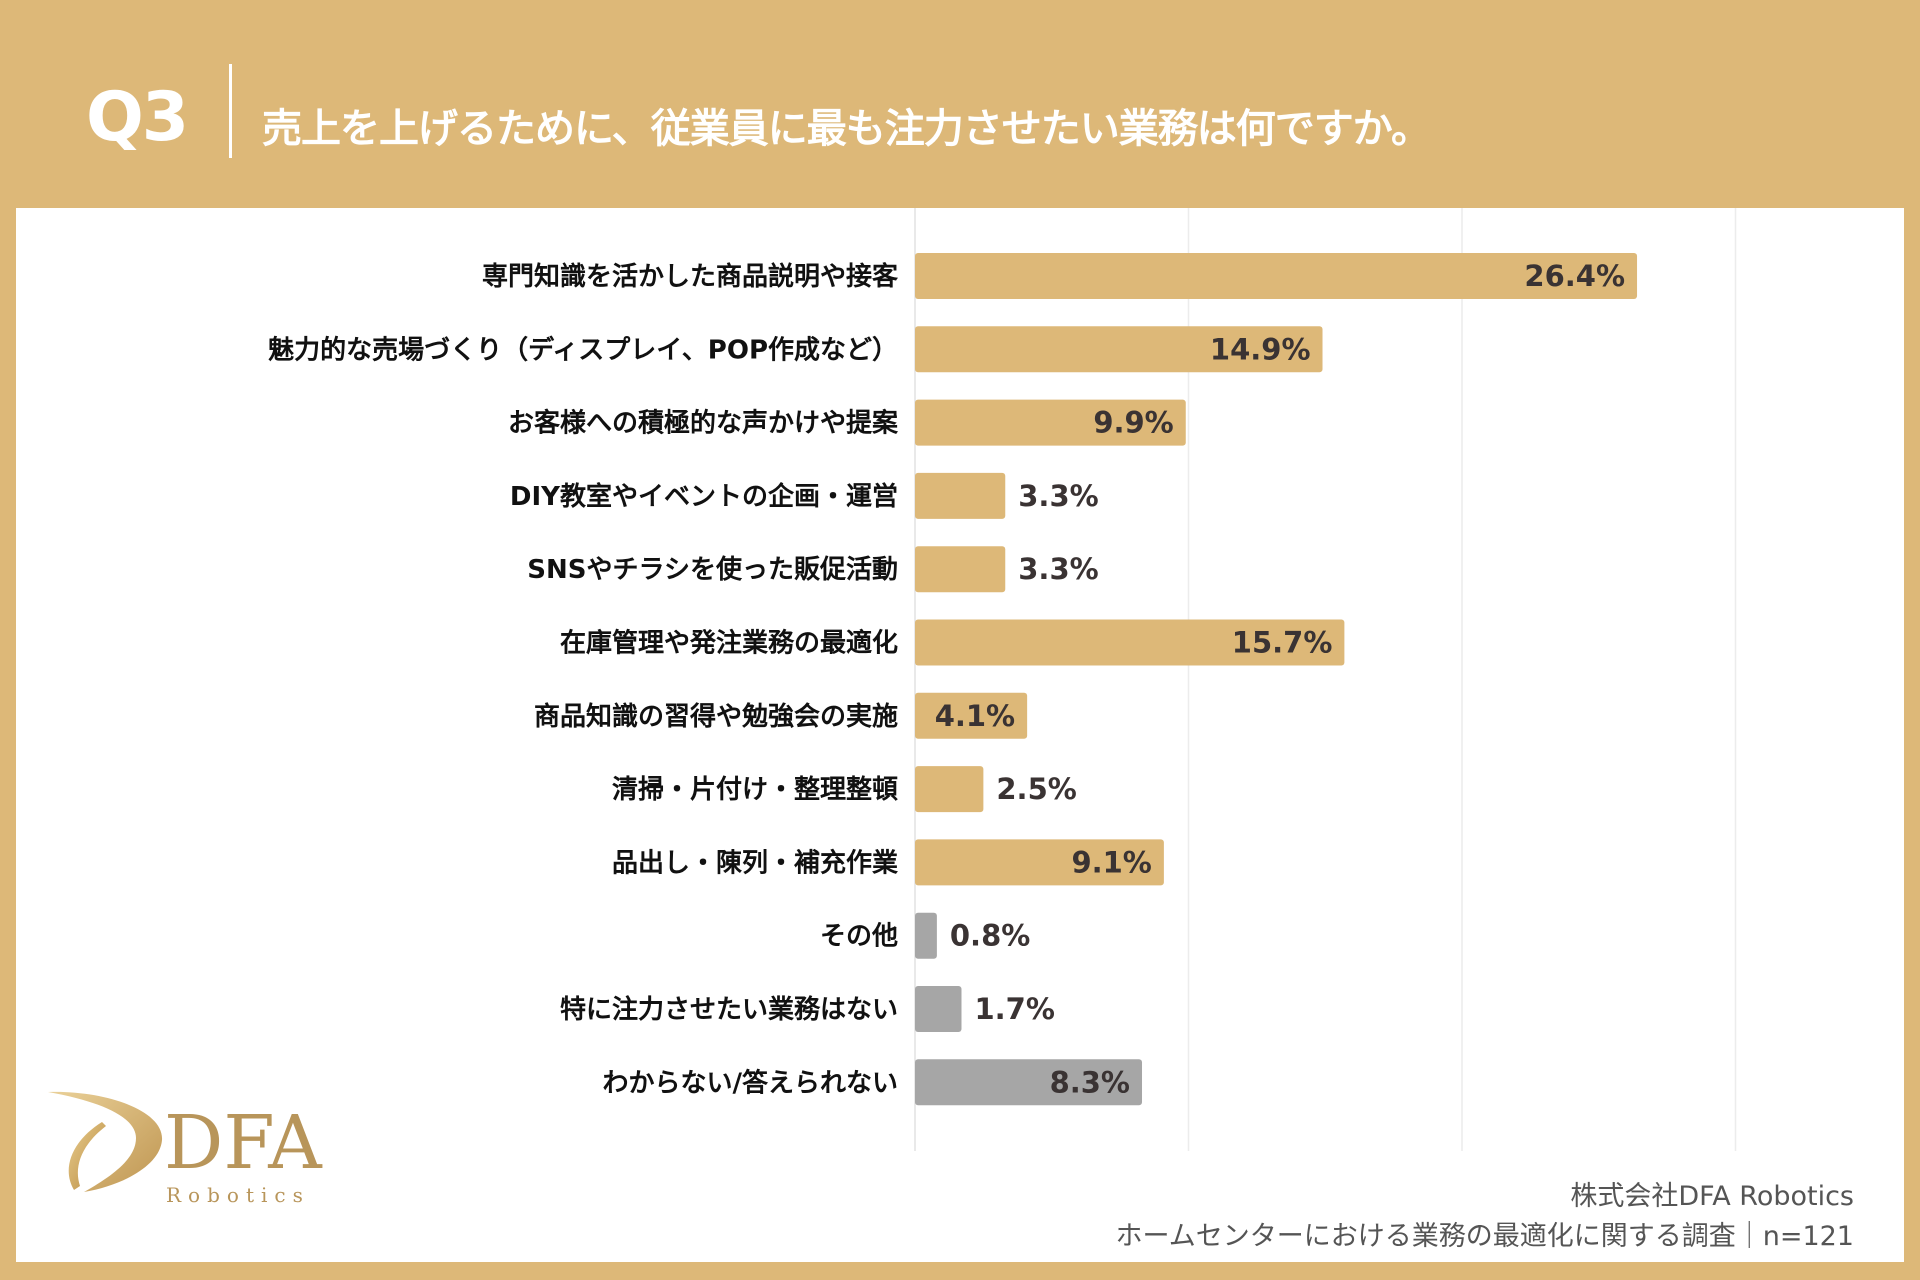  What do you see at coordinates (755, 789) in the screenshot?
I see `category-label: 清掃・片付け・整理整頓` at bounding box center [755, 789].